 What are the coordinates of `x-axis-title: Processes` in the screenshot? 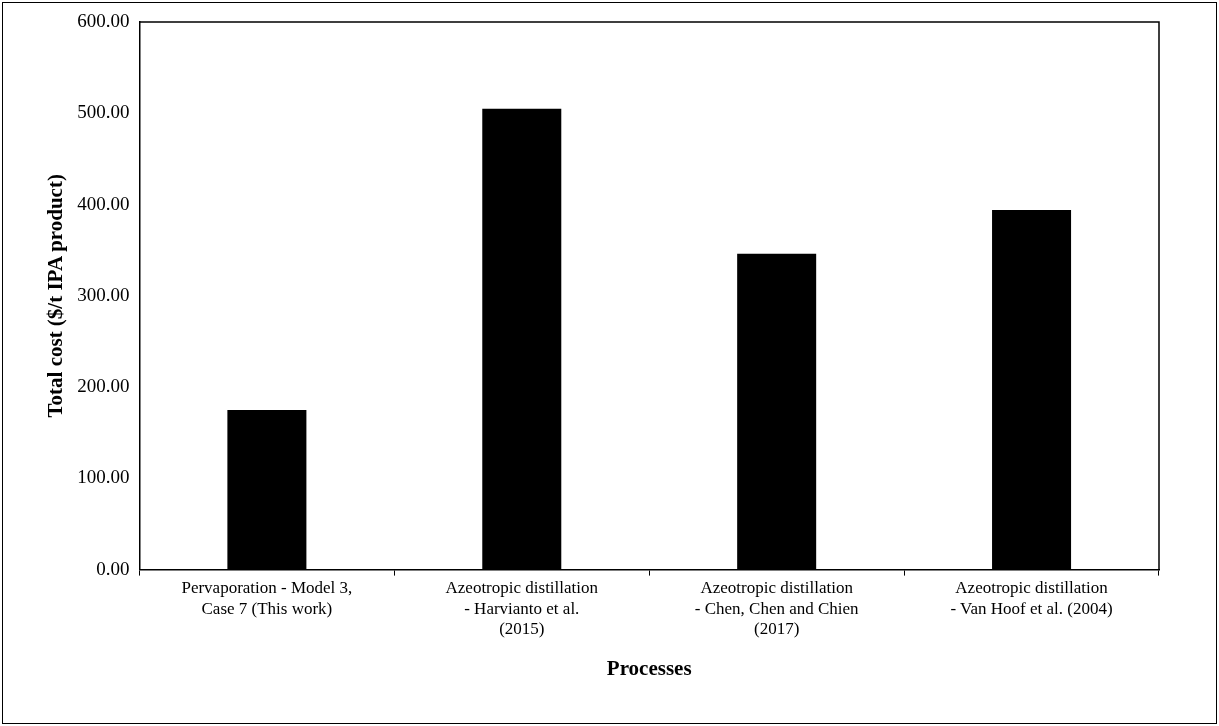 It's located at (649, 667).